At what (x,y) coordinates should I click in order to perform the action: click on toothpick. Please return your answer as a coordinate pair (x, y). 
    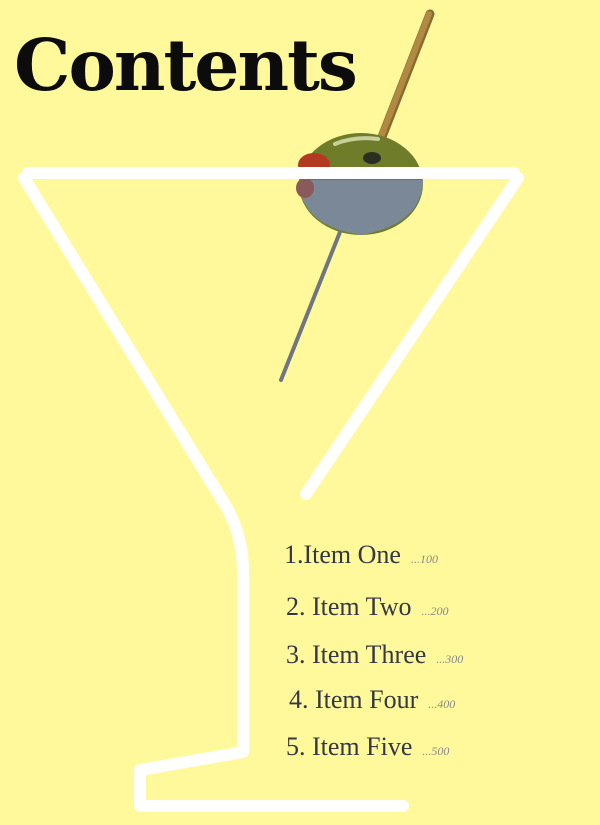
    Looking at the image, I should click on (400, 87).